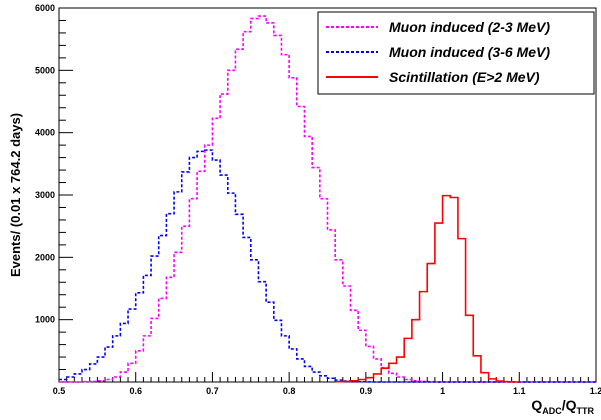  I want to click on x-tick-label: 1.1, so click(519, 391).